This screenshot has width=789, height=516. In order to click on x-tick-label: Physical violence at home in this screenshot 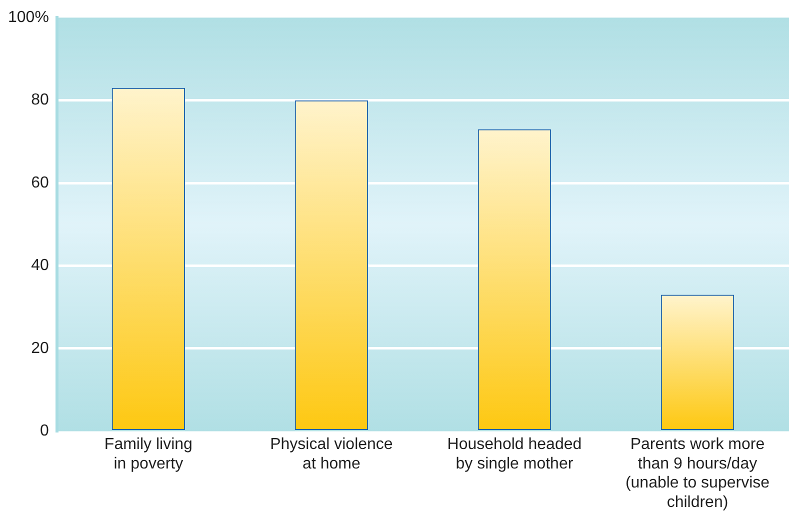, I will do `click(331, 454)`.